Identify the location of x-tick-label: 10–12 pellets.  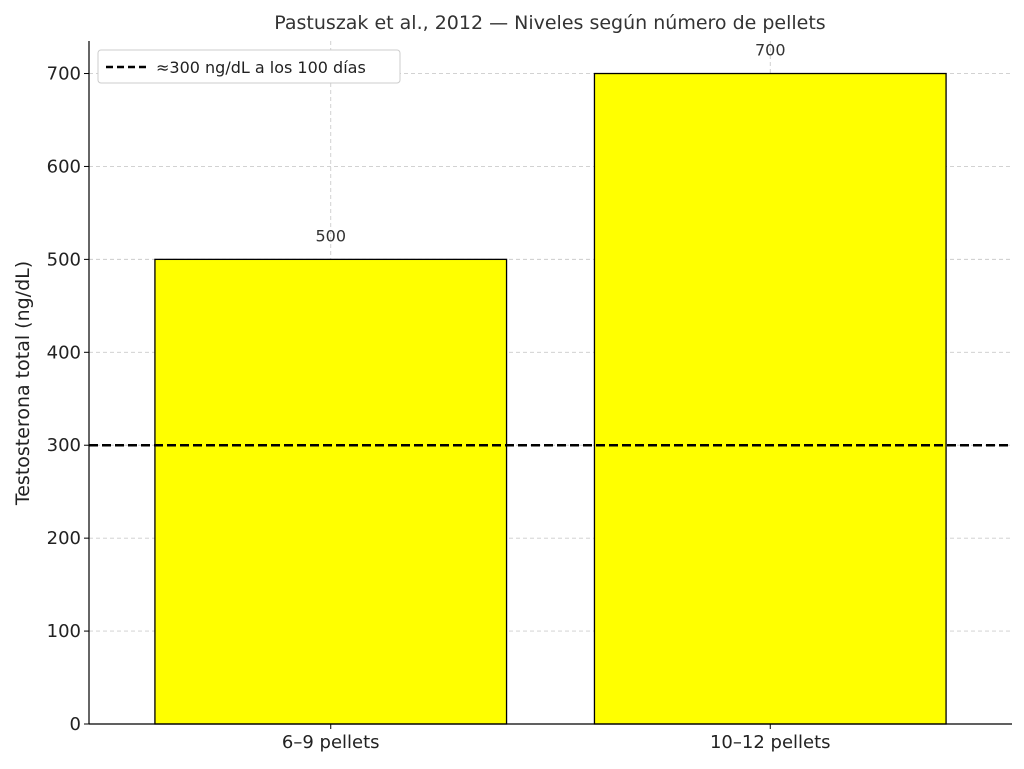
(770, 742).